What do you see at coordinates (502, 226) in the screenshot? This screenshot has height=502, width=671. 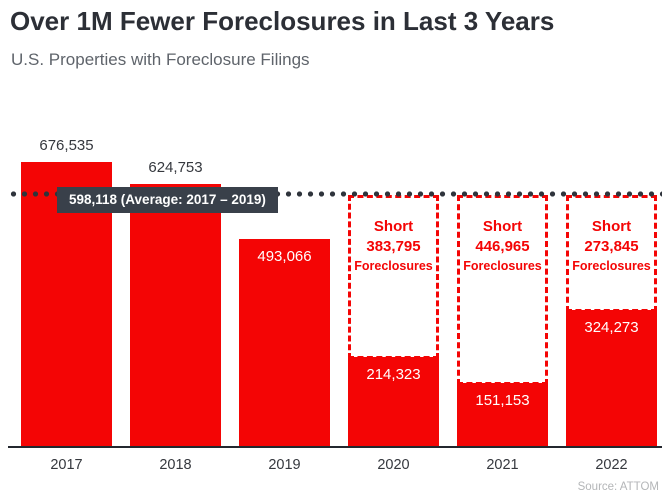 I see `short-prefix-2021: Short` at bounding box center [502, 226].